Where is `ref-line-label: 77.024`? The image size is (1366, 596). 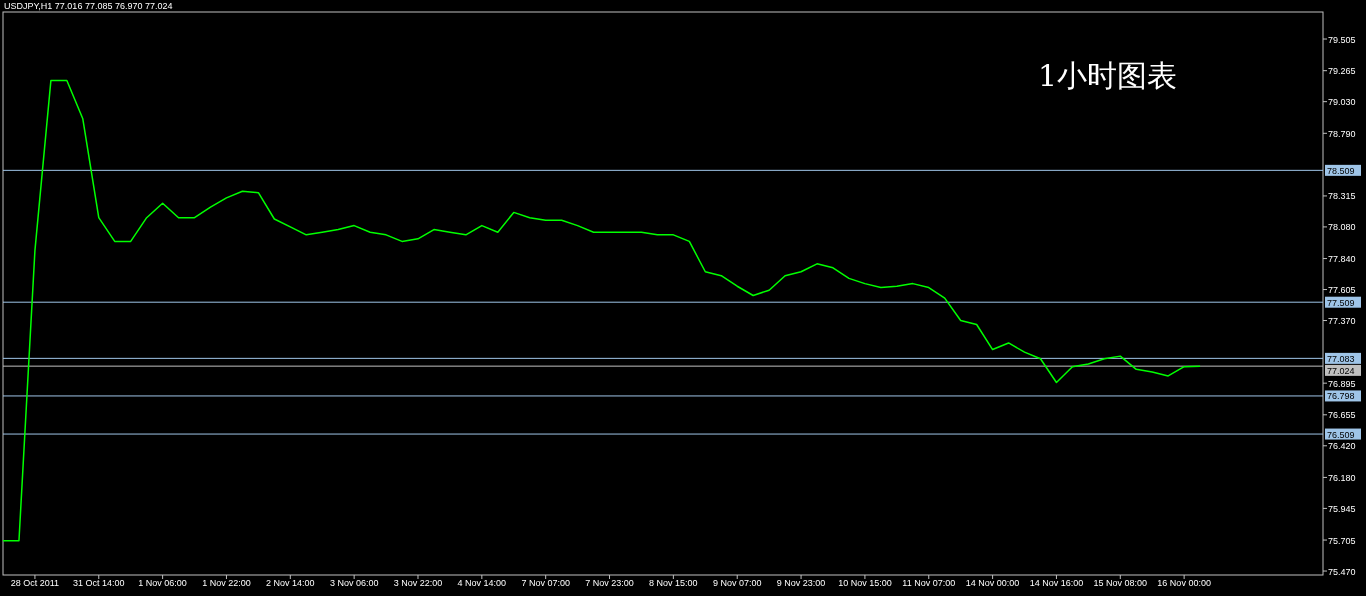 ref-line-label: 77.024 is located at coordinates (1341, 370).